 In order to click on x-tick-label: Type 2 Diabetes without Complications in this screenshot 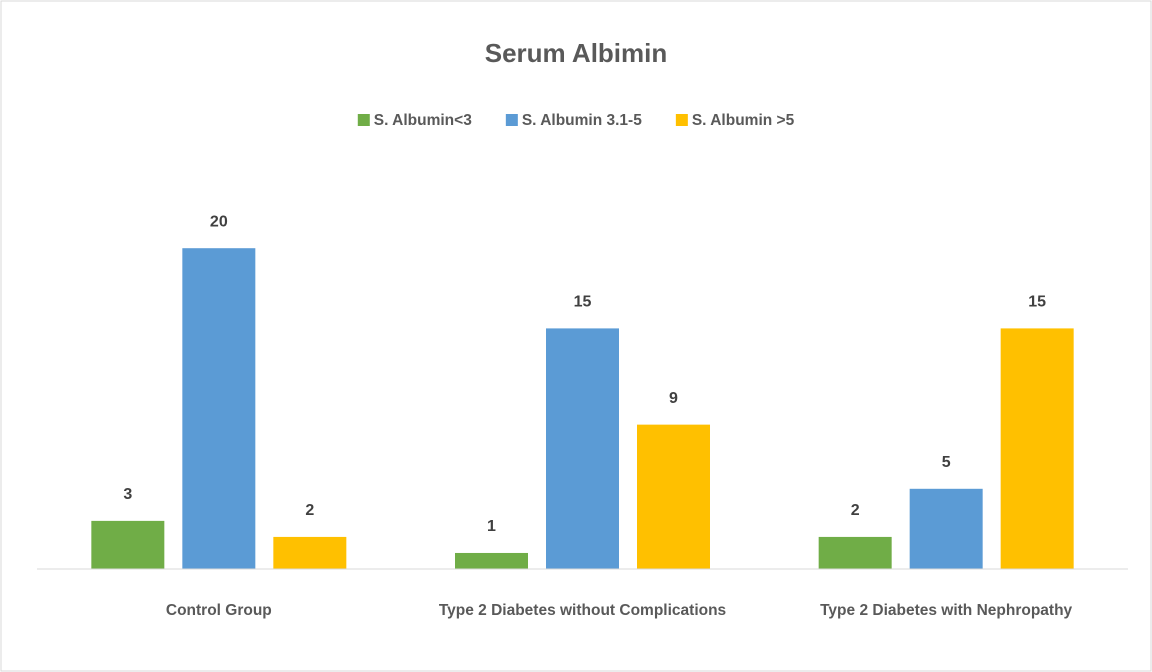, I will do `click(582, 610)`.